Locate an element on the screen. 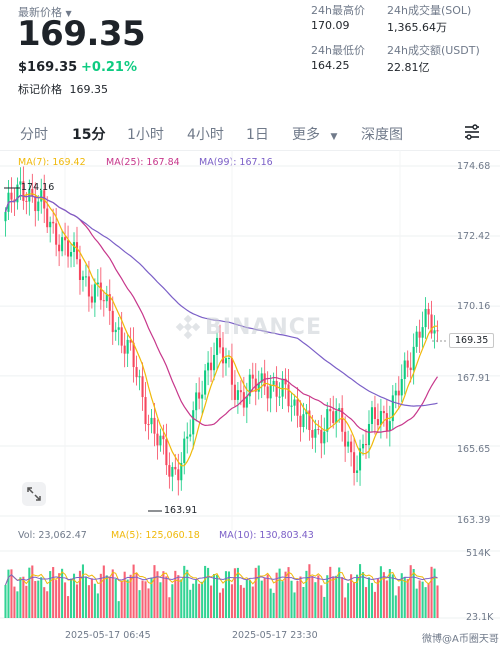 Image resolution: width=500 pixels, height=649 pixels. latest-price-label-text: 最新价格 is located at coordinates (40, 12).